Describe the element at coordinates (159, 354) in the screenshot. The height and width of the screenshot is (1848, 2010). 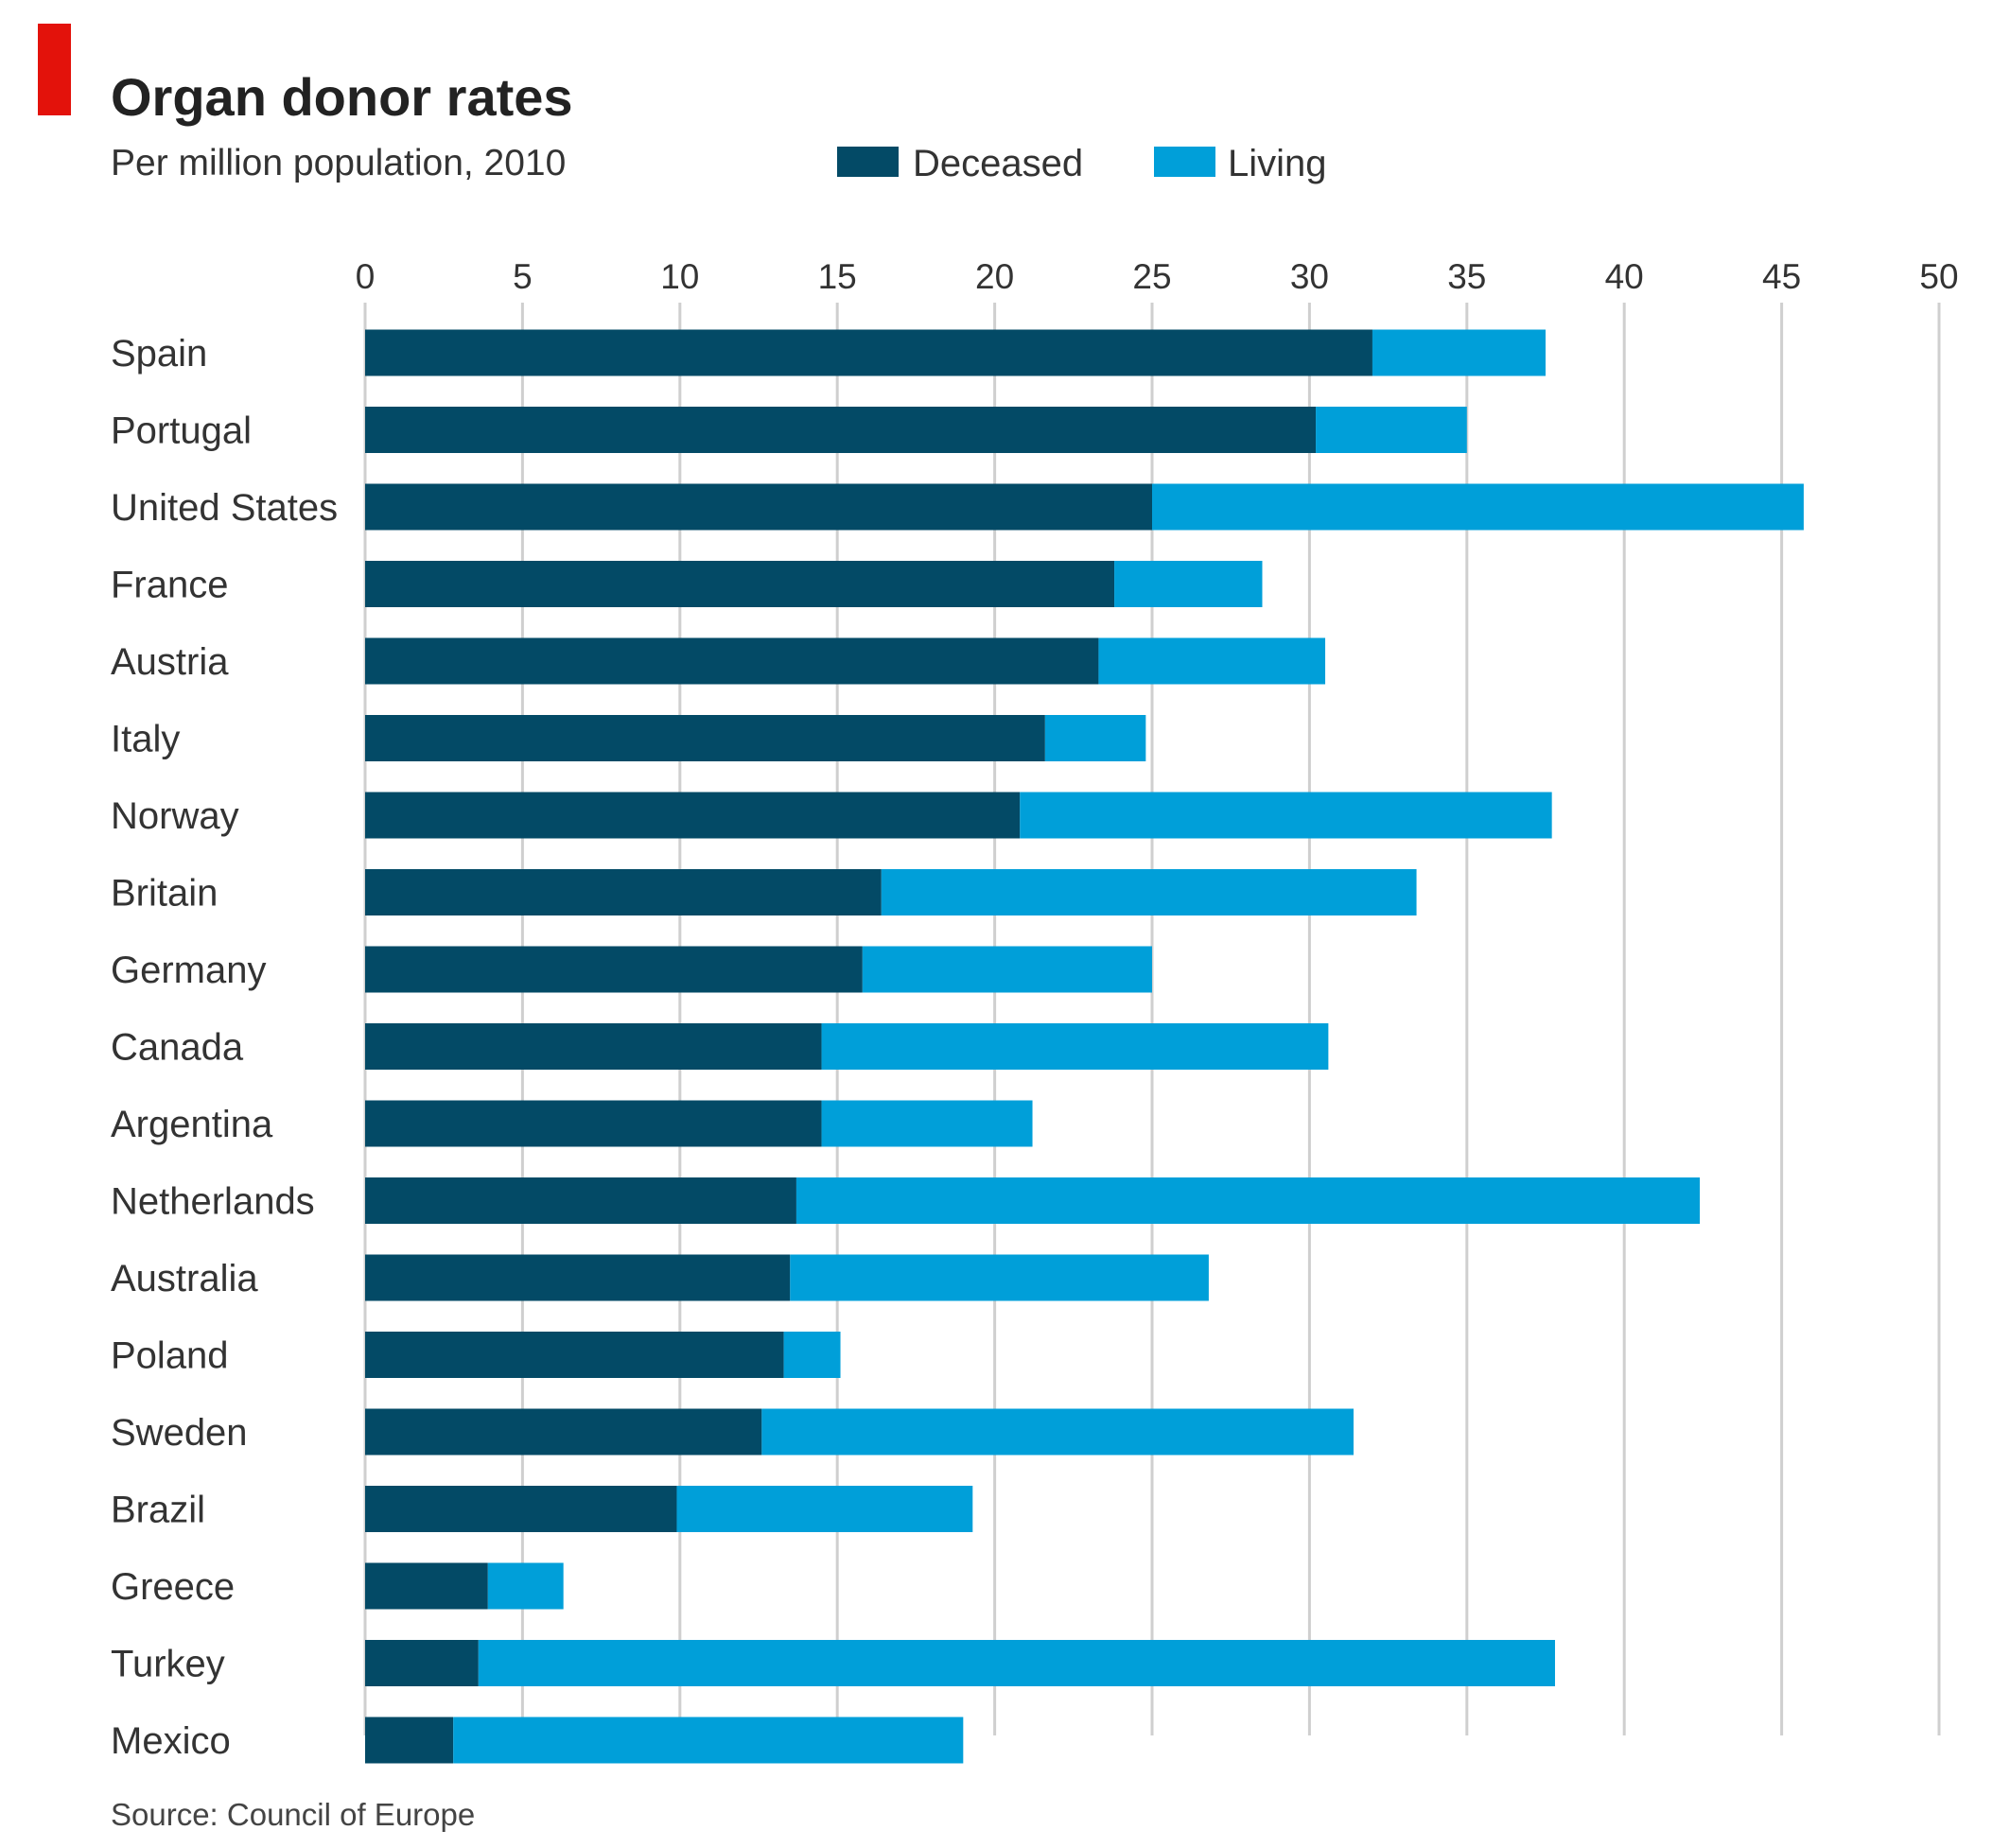
I see `category-label: Spain` at that location.